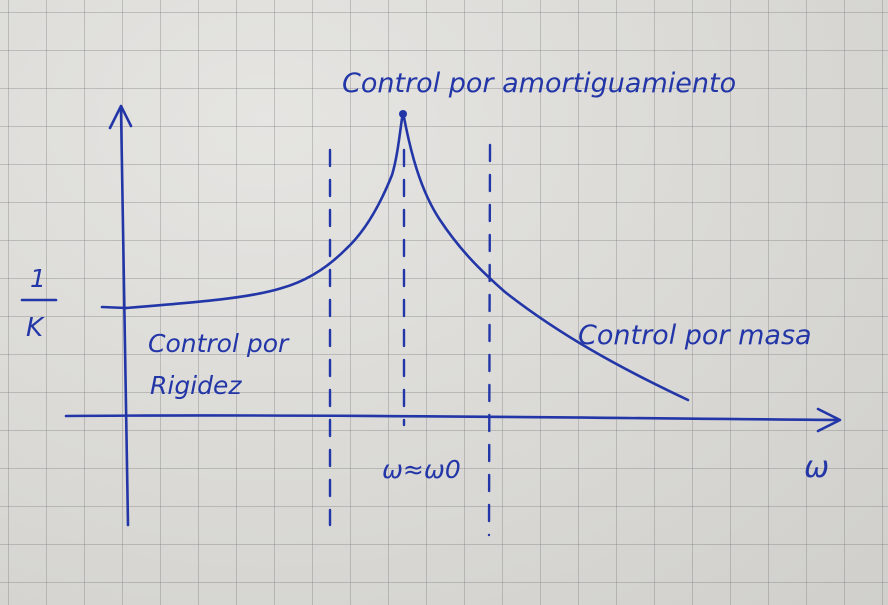 The image size is (888, 605). Describe the element at coordinates (38, 278) in the screenshot. I see `y-label-numerator: 1` at that location.